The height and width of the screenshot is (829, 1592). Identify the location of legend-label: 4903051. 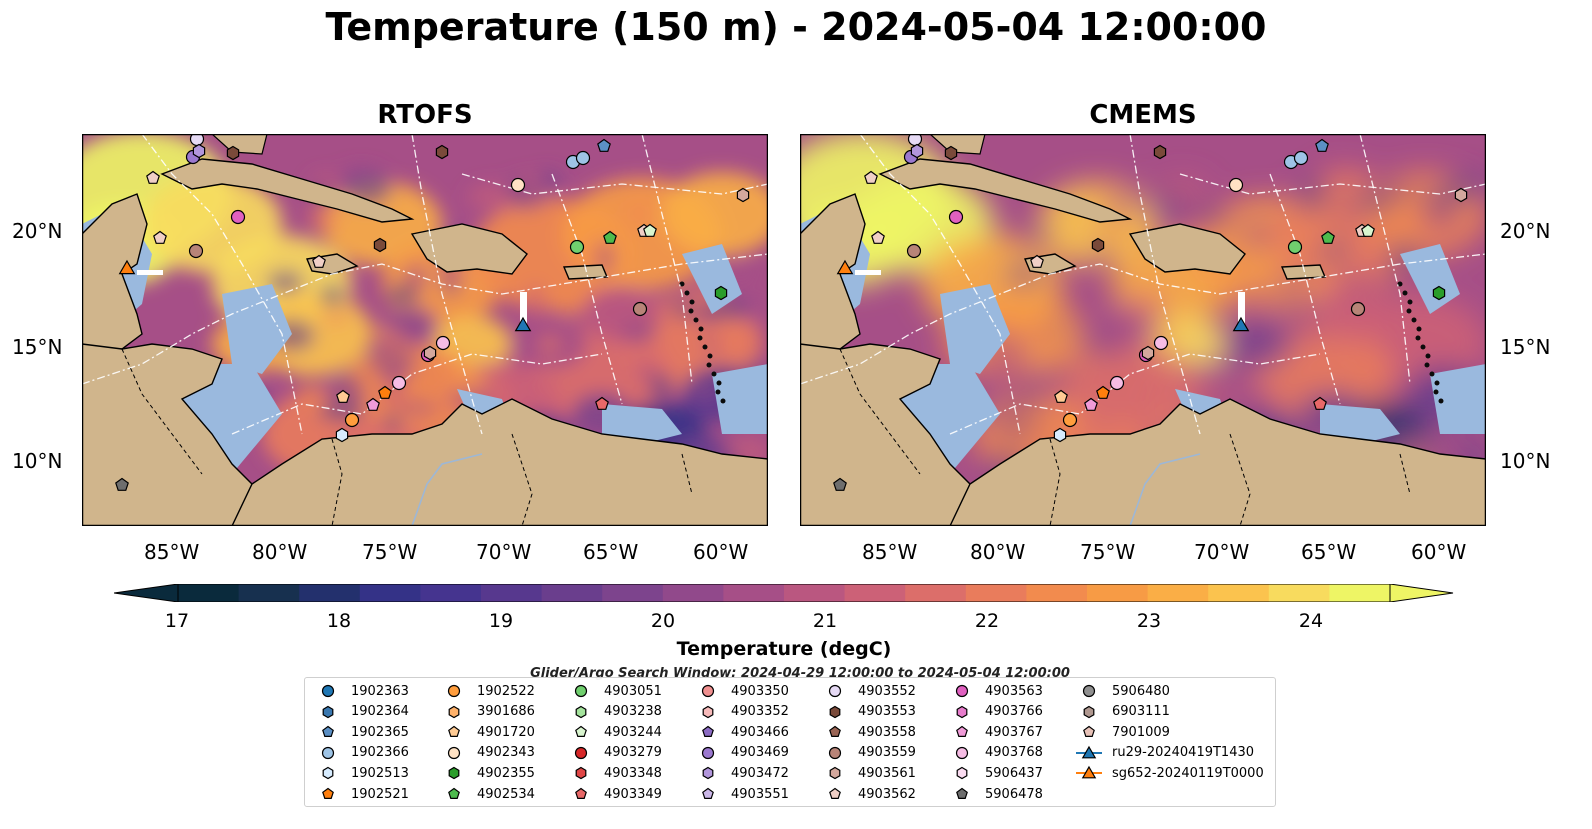
(633, 691).